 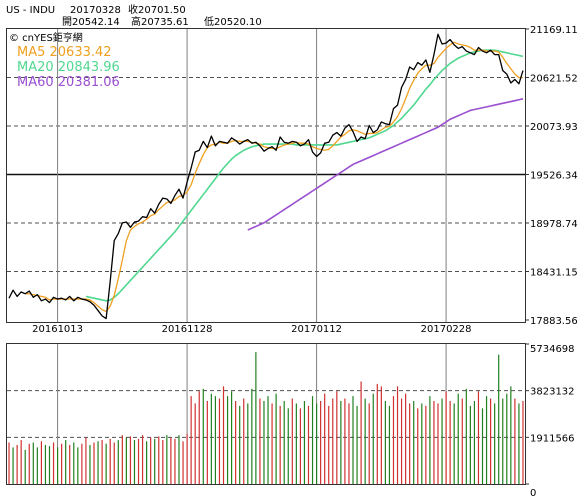 What do you see at coordinates (385, 164) in the screenshot?
I see `series-line-ma60` at bounding box center [385, 164].